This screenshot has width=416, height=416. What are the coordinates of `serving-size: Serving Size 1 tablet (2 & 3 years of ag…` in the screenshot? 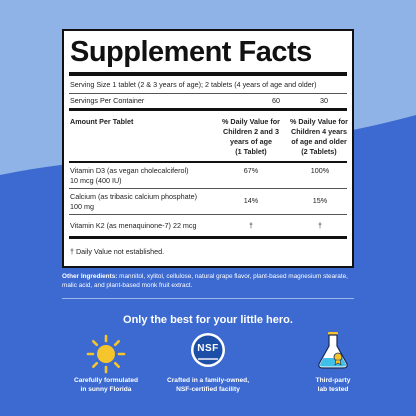 It's located at (193, 84).